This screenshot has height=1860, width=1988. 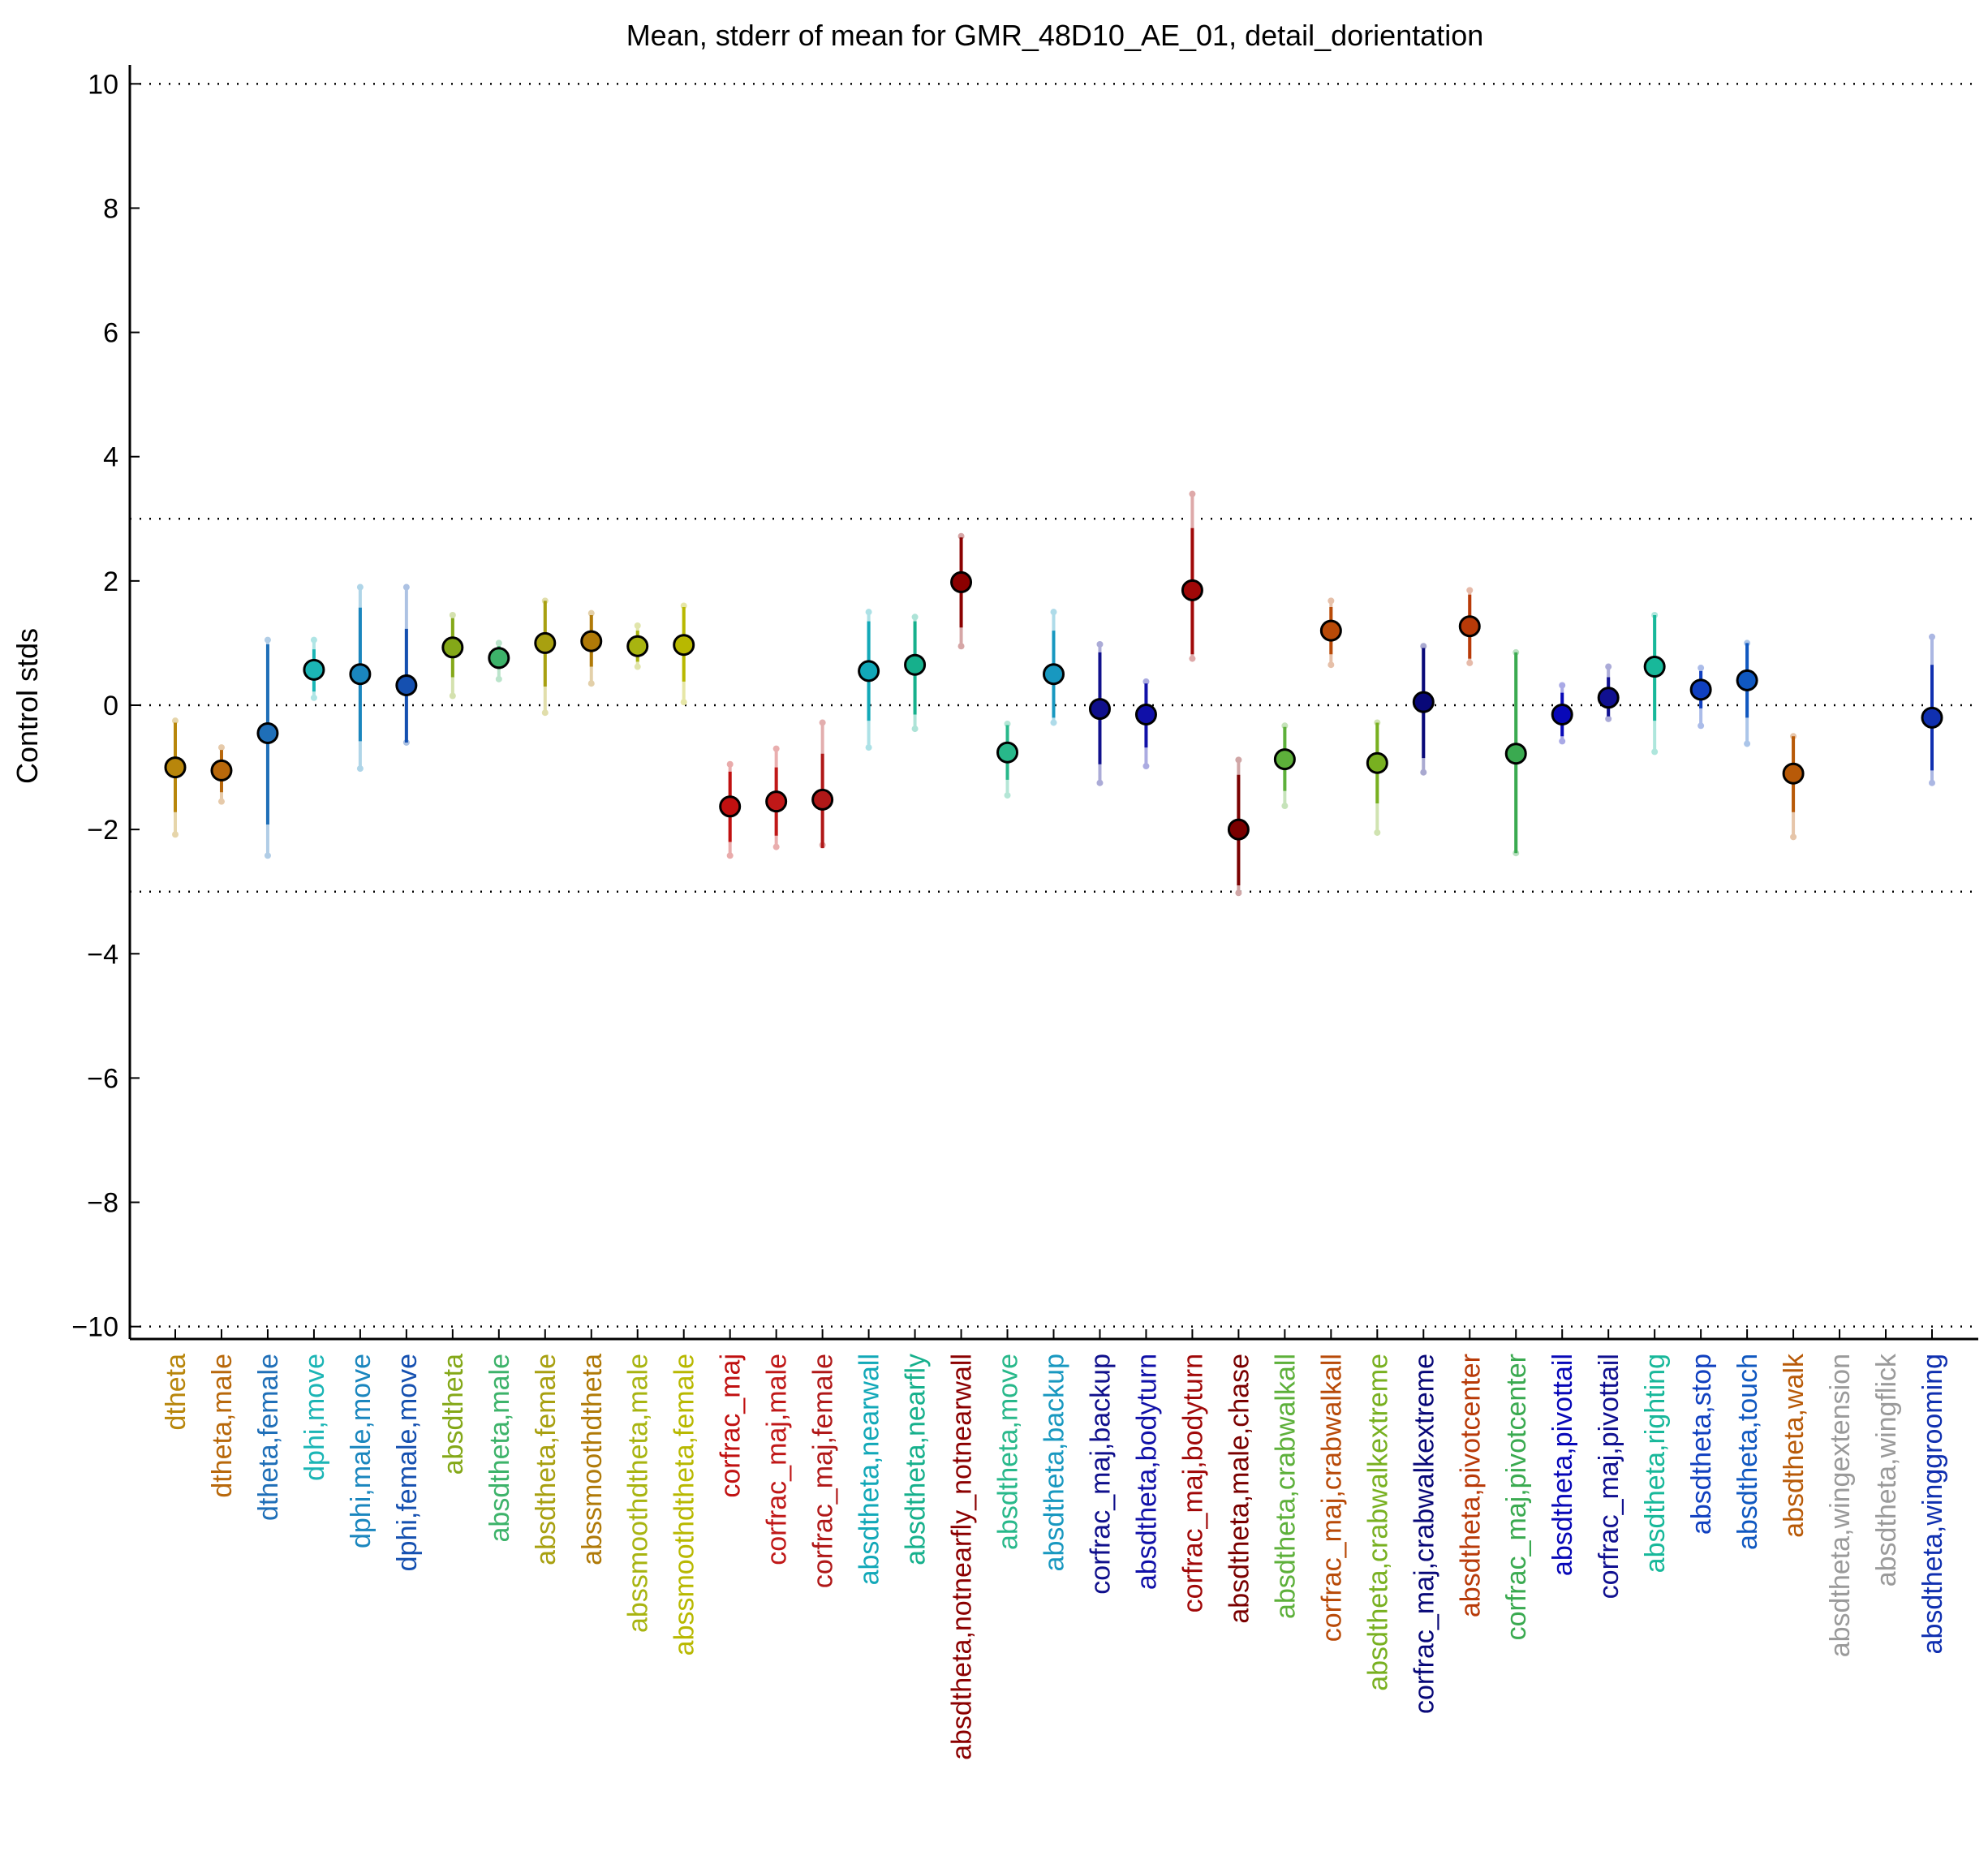 I want to click on x-tick-label: corfrac_maj,crabwalkall, so click(x=1331, y=1498).